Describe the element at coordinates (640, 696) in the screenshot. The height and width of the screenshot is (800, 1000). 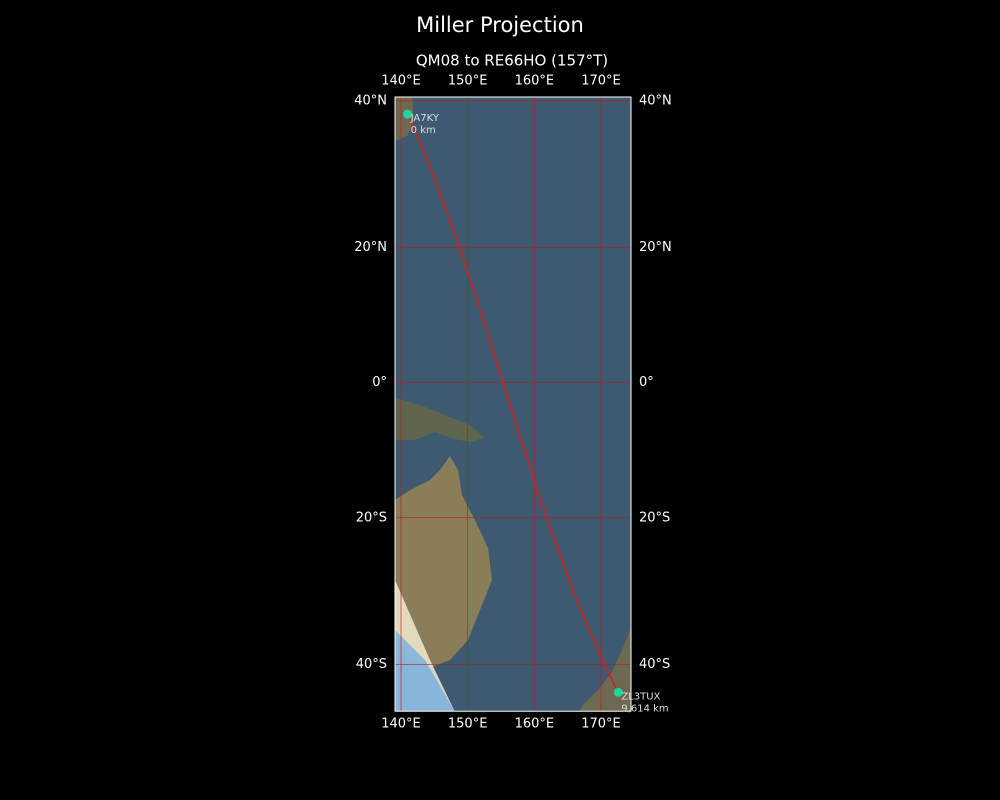
I see `station-name: ZL3TUX` at that location.